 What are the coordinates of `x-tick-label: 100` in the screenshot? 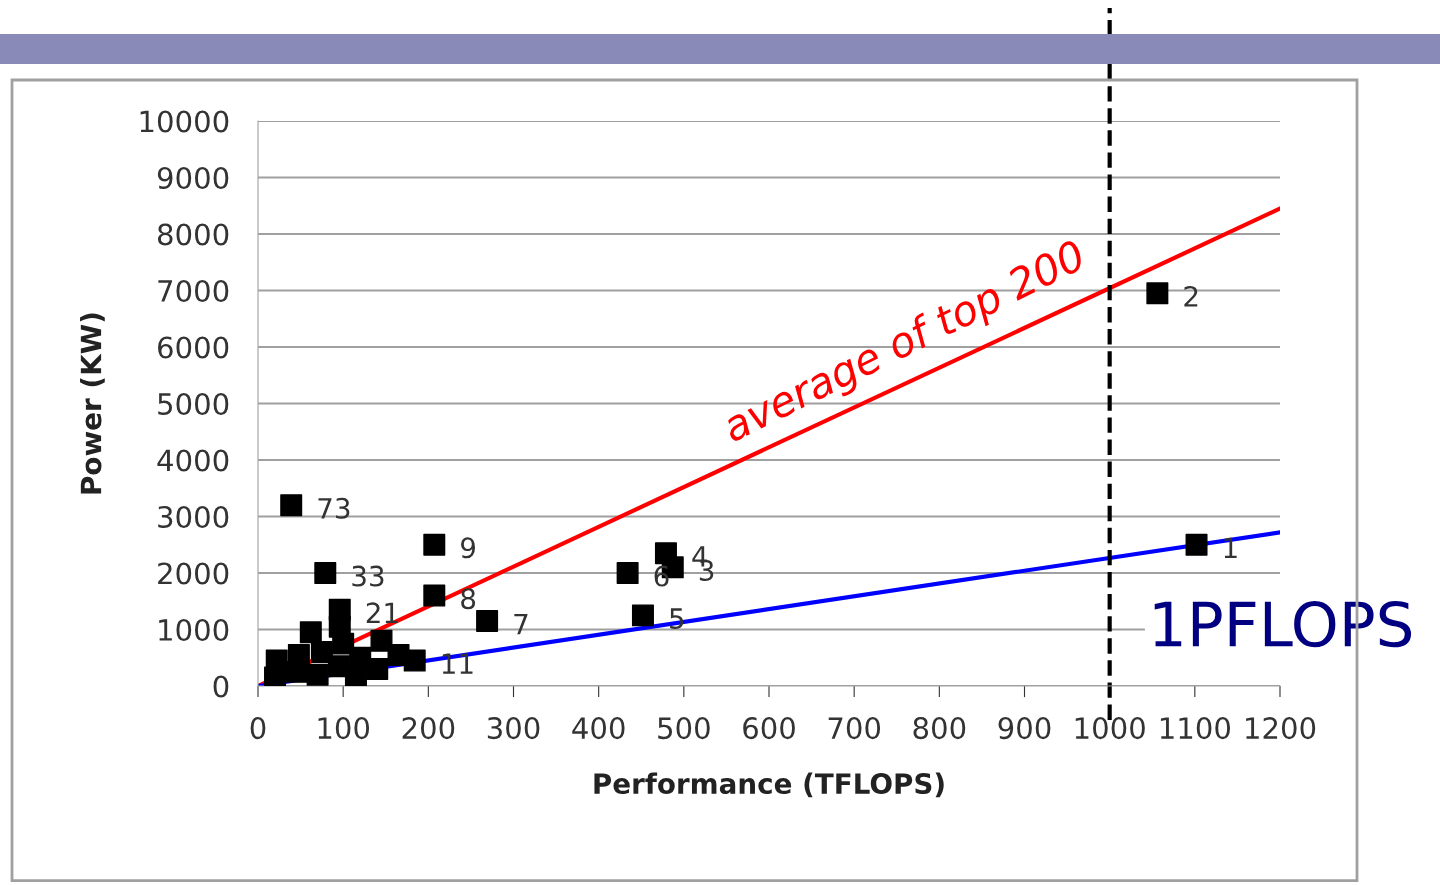 It's located at (344, 728).